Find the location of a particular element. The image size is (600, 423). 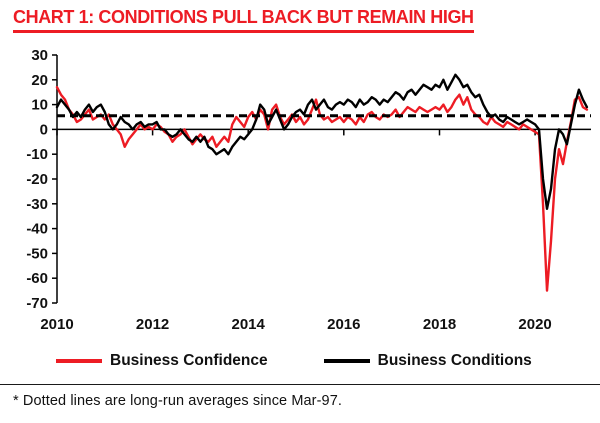

x-tick-label: 2014 is located at coordinates (249, 324).